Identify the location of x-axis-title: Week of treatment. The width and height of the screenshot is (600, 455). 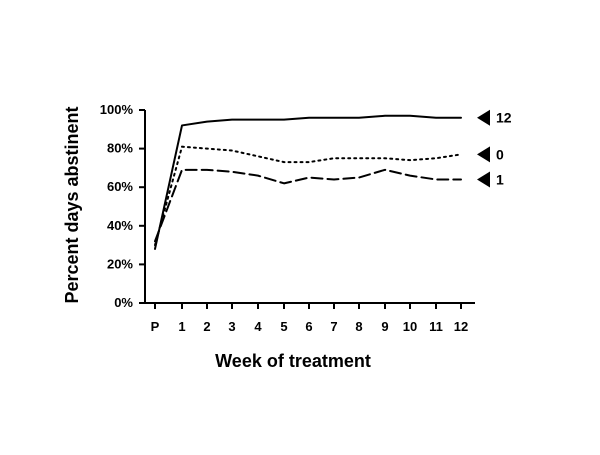
(293, 361).